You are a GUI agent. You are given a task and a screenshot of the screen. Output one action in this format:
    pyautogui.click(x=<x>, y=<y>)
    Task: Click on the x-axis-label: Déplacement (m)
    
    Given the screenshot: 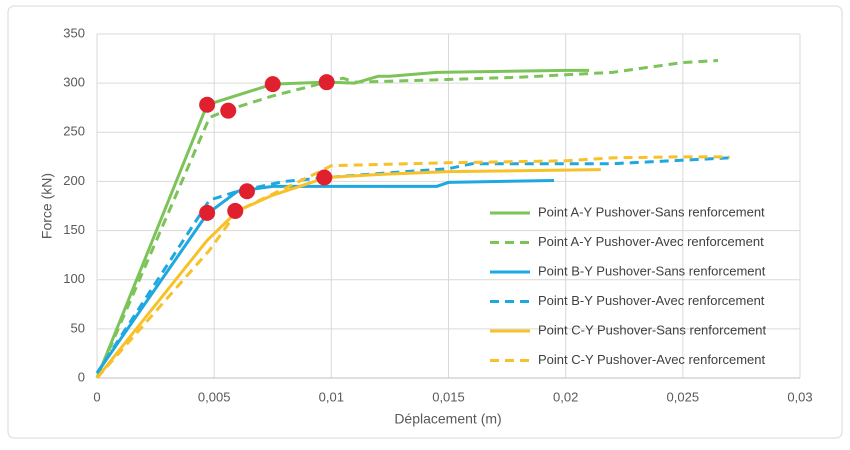 What is the action you would take?
    pyautogui.click(x=447, y=419)
    